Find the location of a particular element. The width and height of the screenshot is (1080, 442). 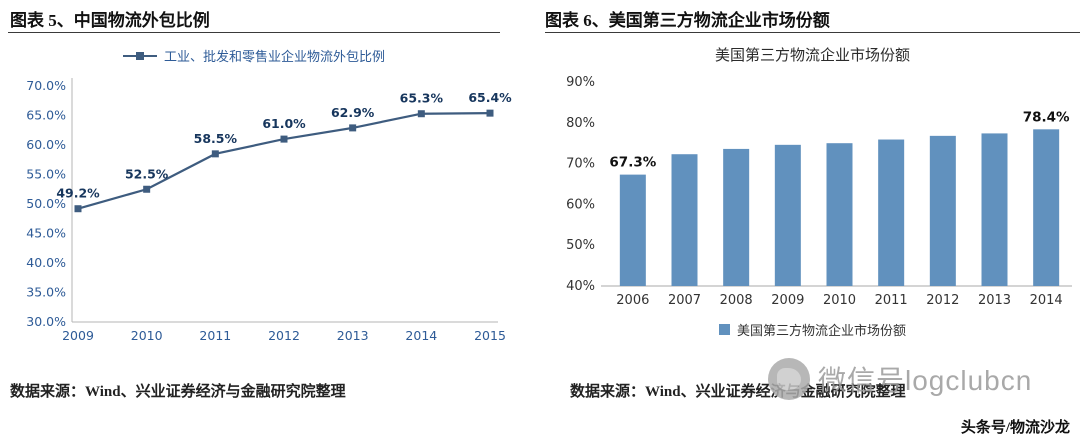

left-legend-label: 工业、批发和零售业企业物流外包比例 is located at coordinates (274, 56).